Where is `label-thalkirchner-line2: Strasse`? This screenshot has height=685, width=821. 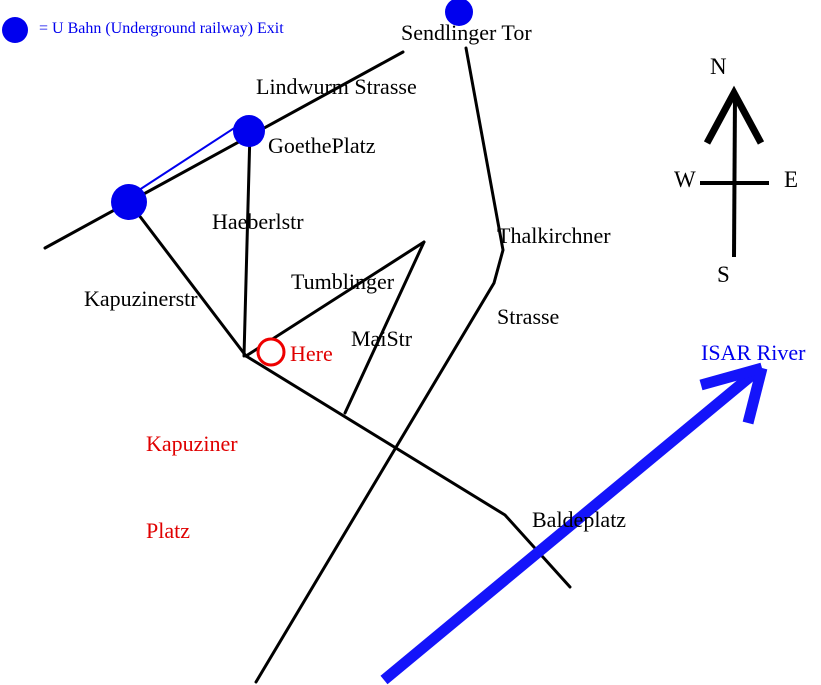
label-thalkirchner-line2: Strasse is located at coordinates (528, 316).